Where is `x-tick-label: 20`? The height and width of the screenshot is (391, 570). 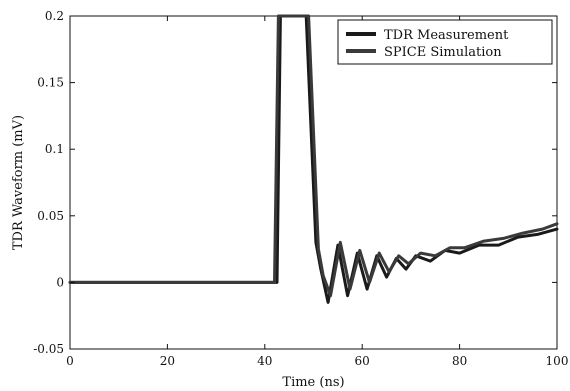 x-tick-label: 20 is located at coordinates (167, 361).